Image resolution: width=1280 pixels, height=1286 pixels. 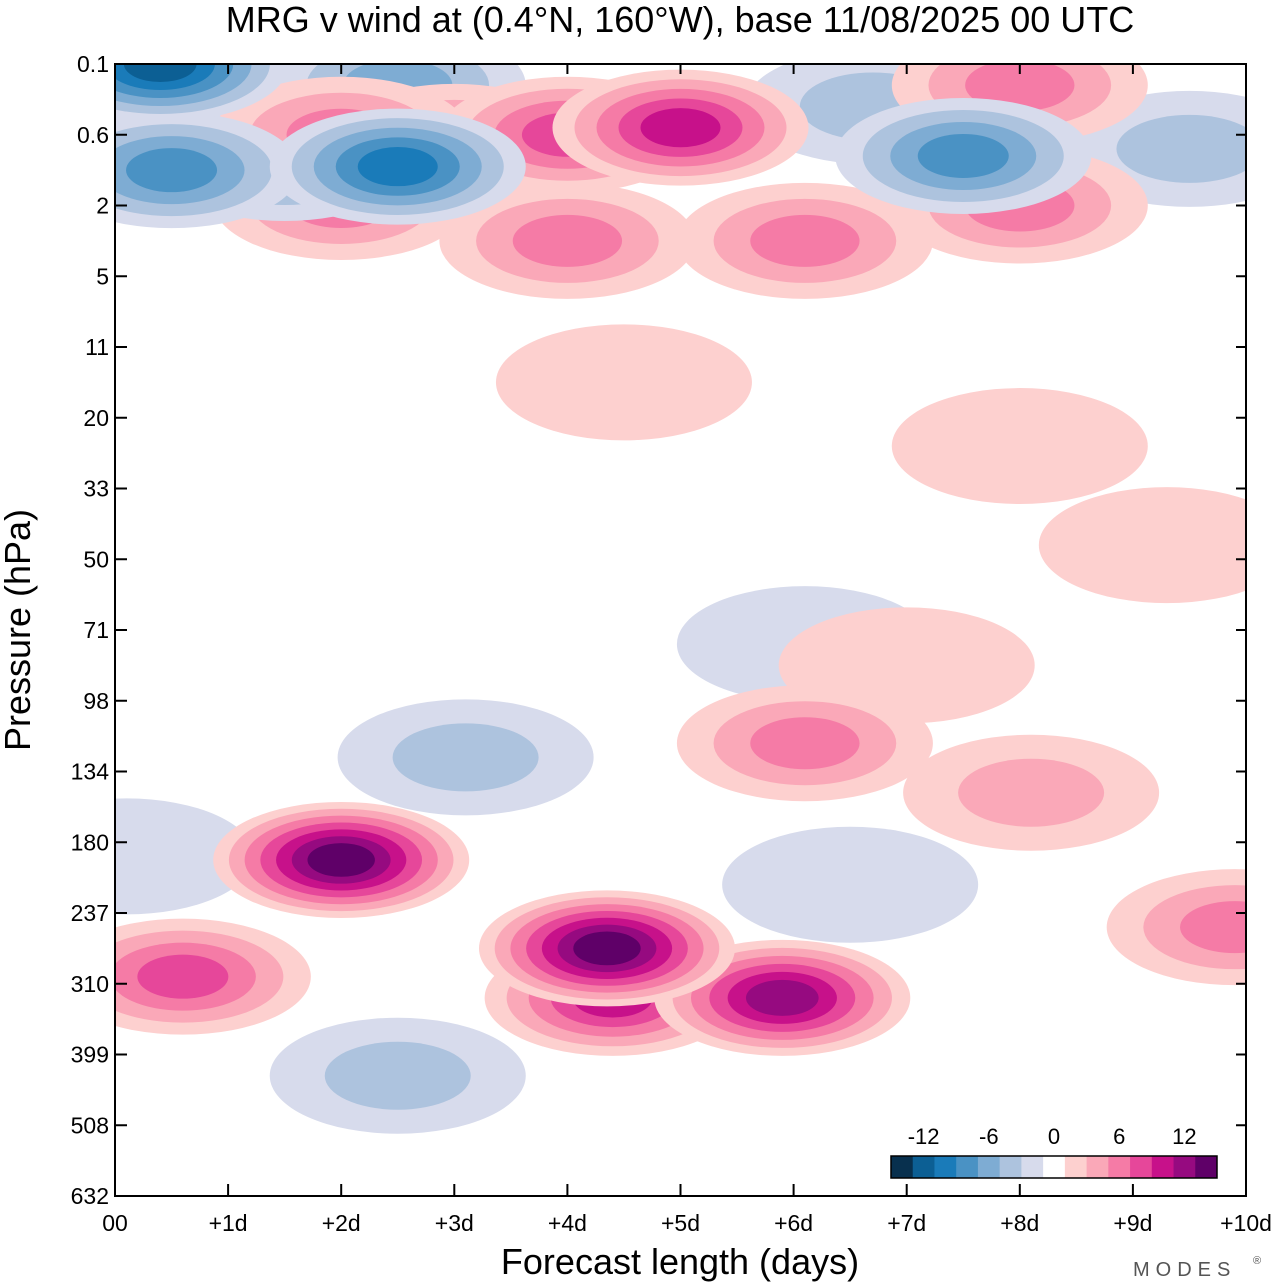 I want to click on y-tick-label: 399, so click(x=90, y=1055).